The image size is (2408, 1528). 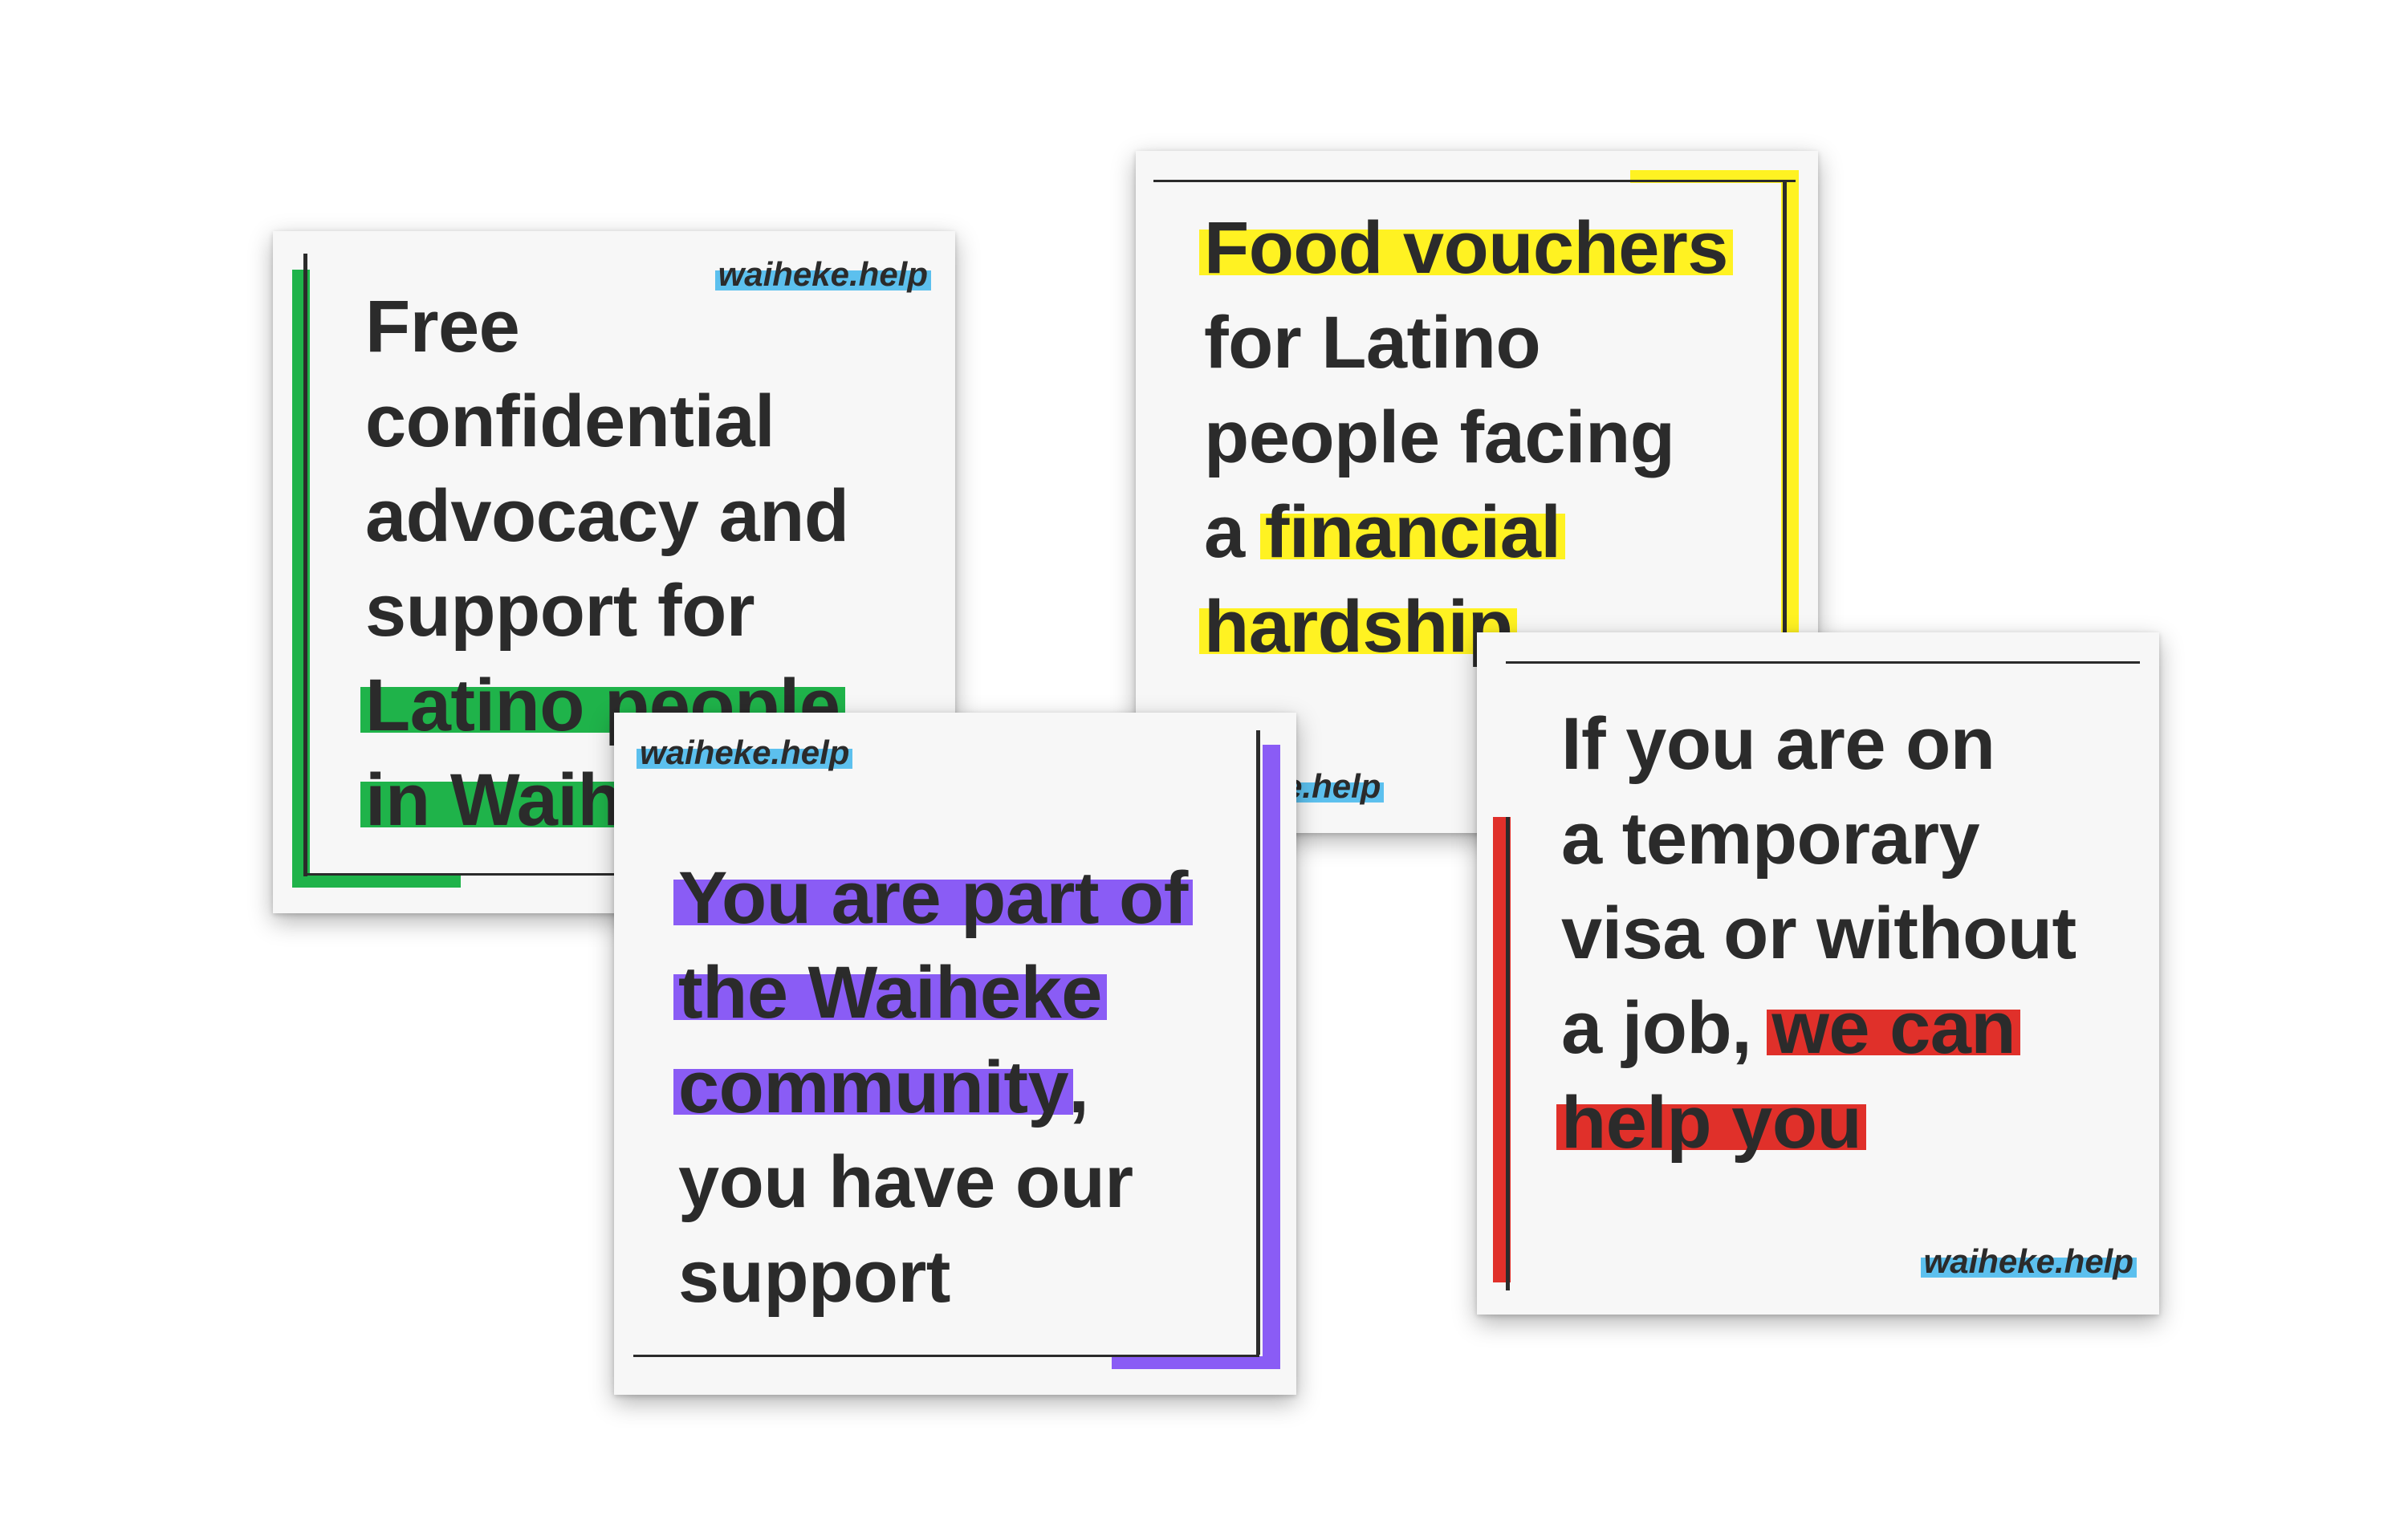 What do you see at coordinates (814, 1277) in the screenshot?
I see `headline-line: support` at bounding box center [814, 1277].